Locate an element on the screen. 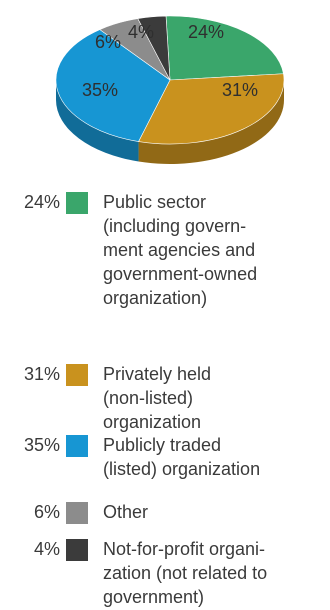 The width and height of the screenshot is (330, 610). pie-slice-label-0: 24% is located at coordinates (206, 32).